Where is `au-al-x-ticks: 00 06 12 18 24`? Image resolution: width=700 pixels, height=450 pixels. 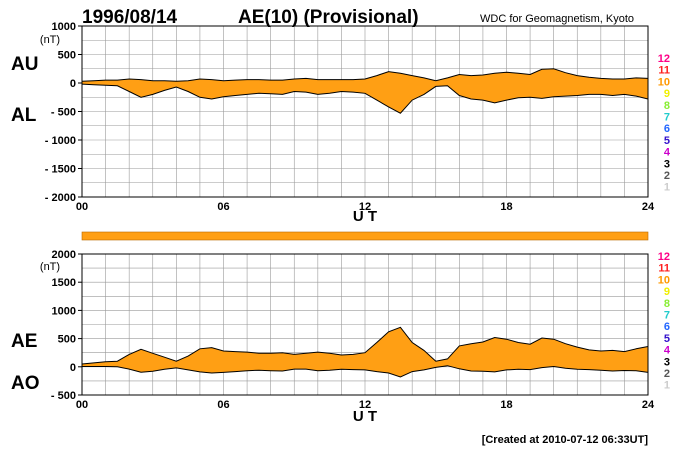 au-al-x-ticks: 00 06 12 18 24 is located at coordinates (365, 207).